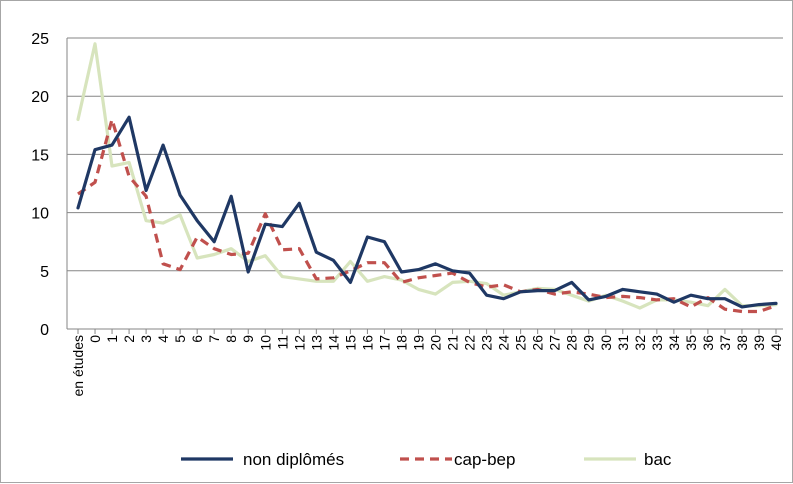 The image size is (793, 484). I want to click on x-tick-label: 25, so click(521, 343).